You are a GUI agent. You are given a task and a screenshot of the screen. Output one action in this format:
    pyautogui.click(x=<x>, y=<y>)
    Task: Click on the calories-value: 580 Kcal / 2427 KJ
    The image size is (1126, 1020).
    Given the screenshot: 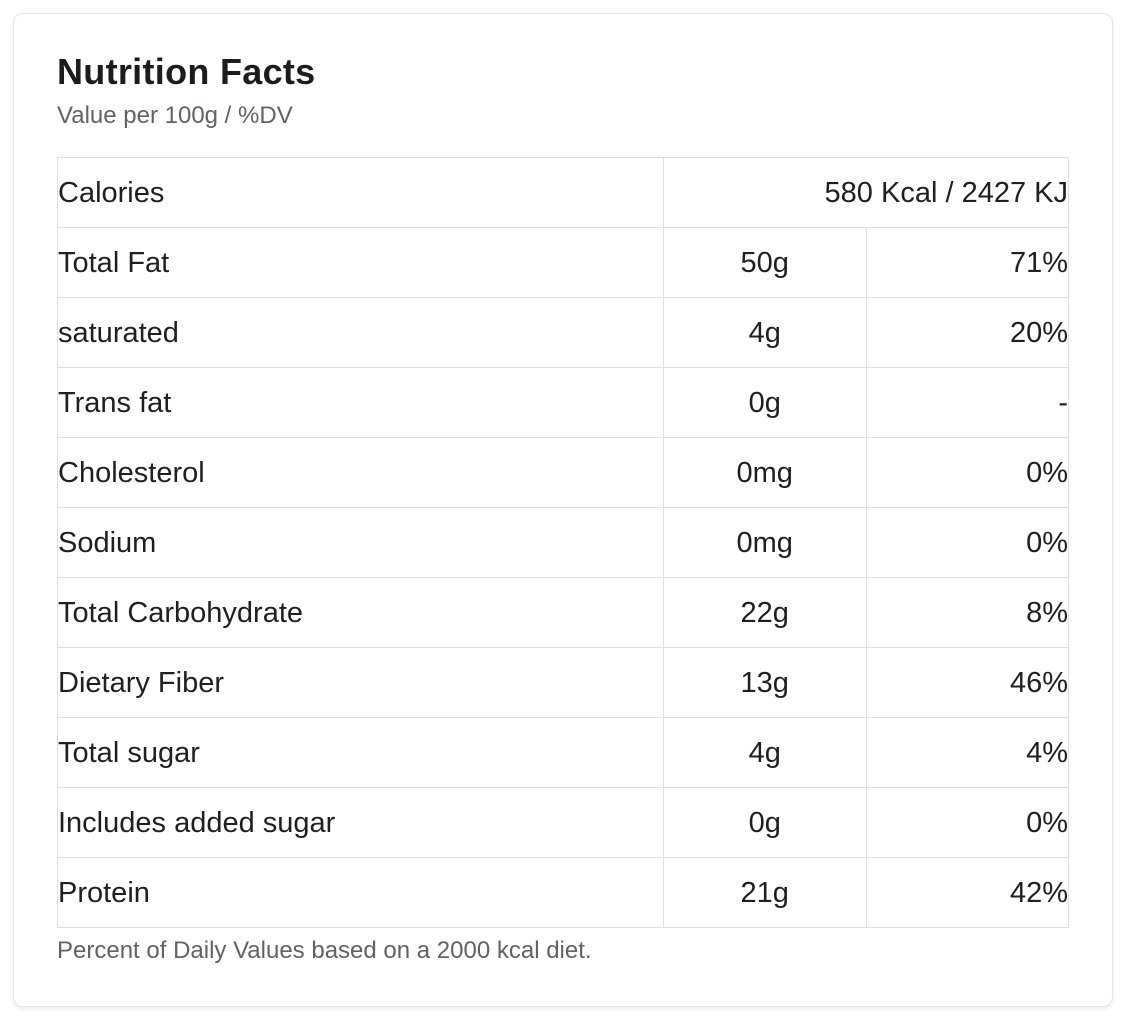 What is the action you would take?
    pyautogui.click(x=866, y=192)
    